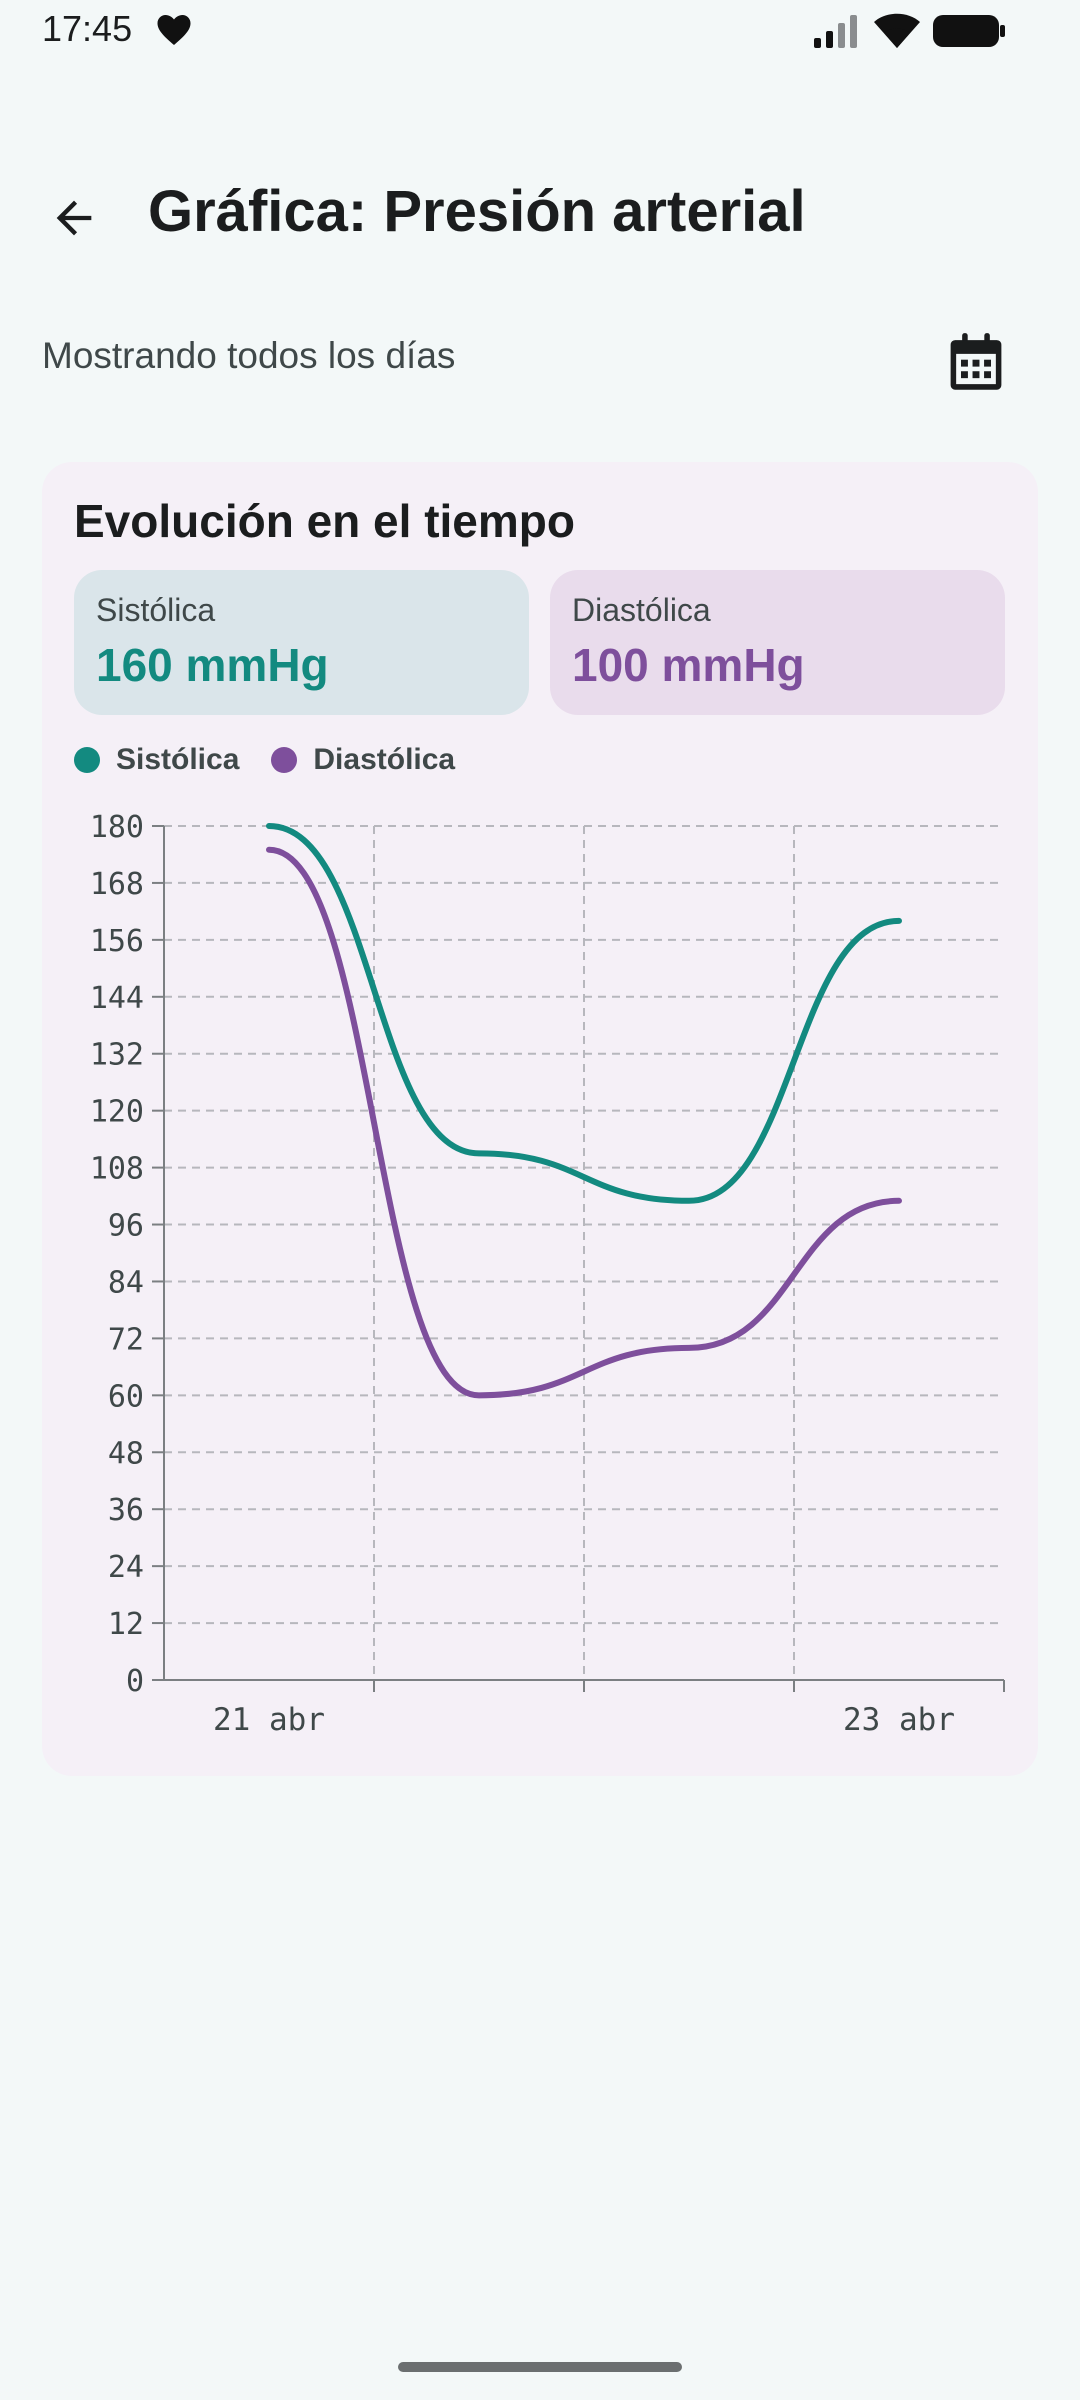 This screenshot has height=2400, width=1080. Describe the element at coordinates (540, 2367) in the screenshot. I see `home-indicator` at that location.